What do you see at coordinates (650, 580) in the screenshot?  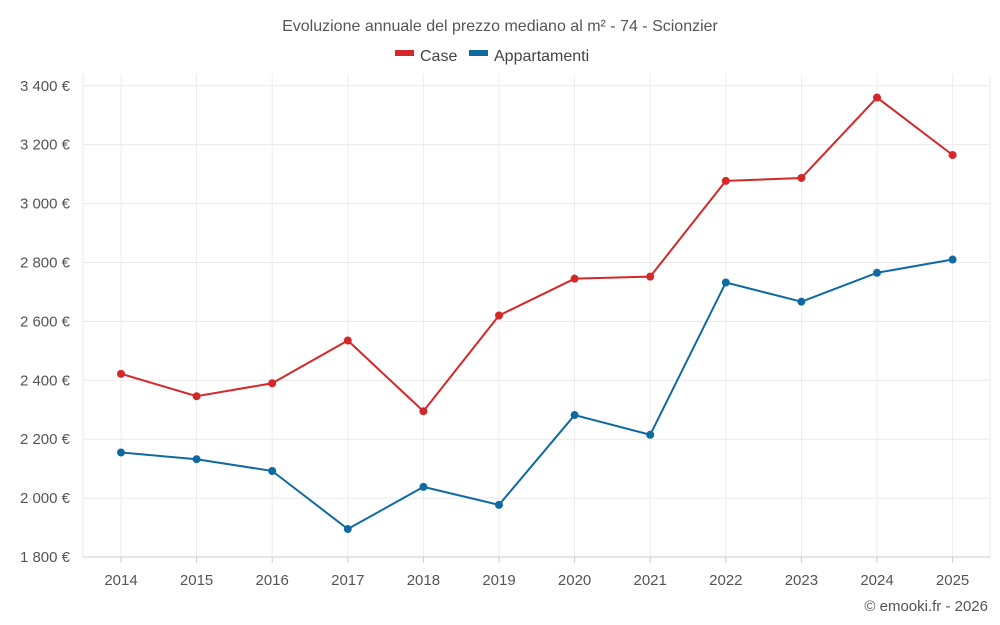 I see `x-tick-label: 2021` at bounding box center [650, 580].